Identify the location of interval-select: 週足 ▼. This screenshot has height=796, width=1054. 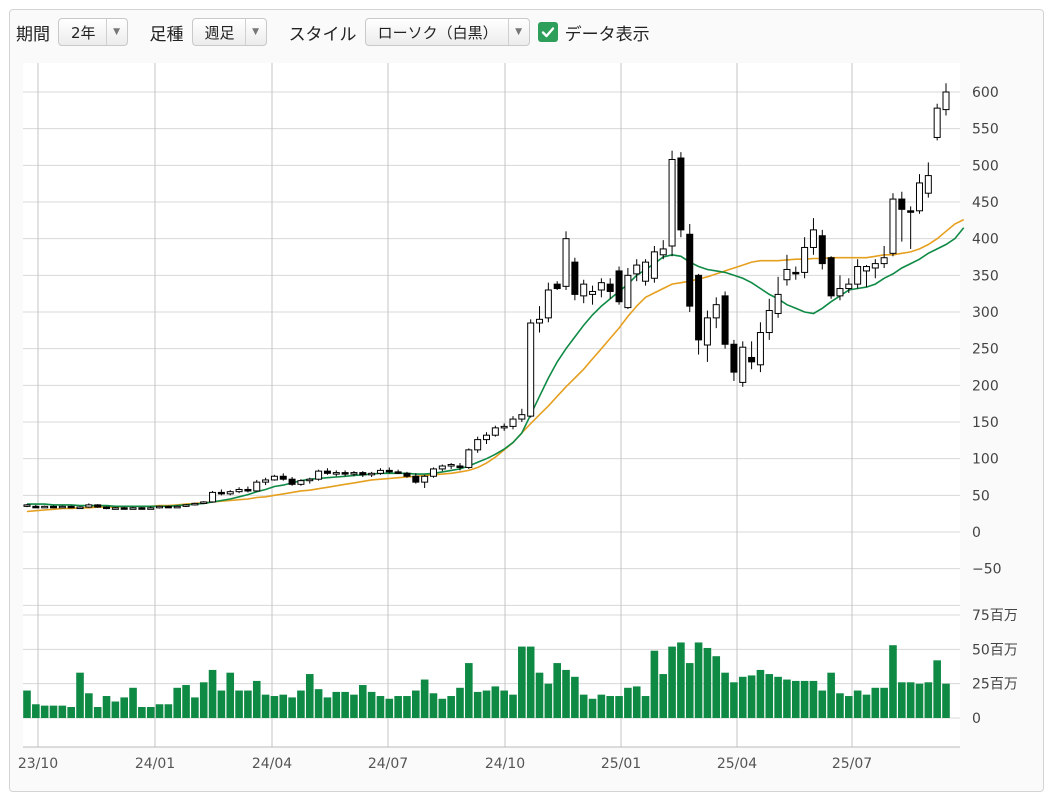
(229, 32).